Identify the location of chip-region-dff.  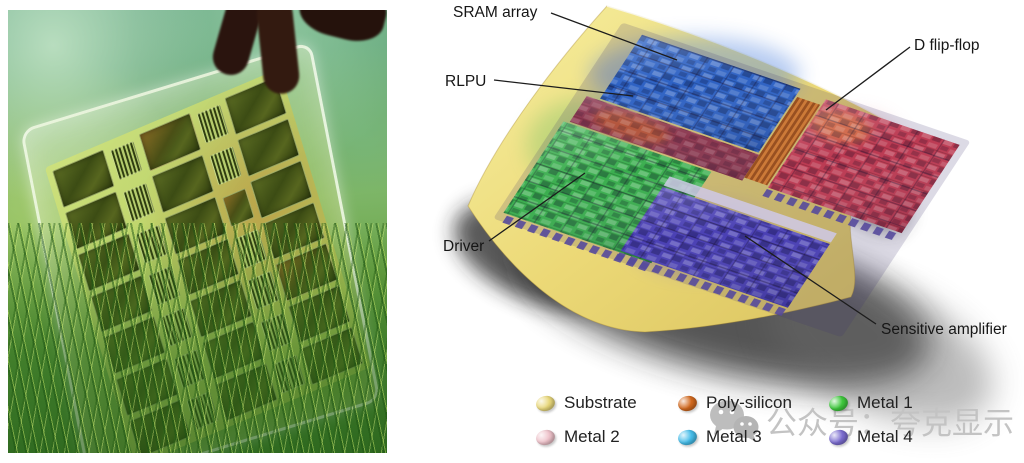
(861, 170).